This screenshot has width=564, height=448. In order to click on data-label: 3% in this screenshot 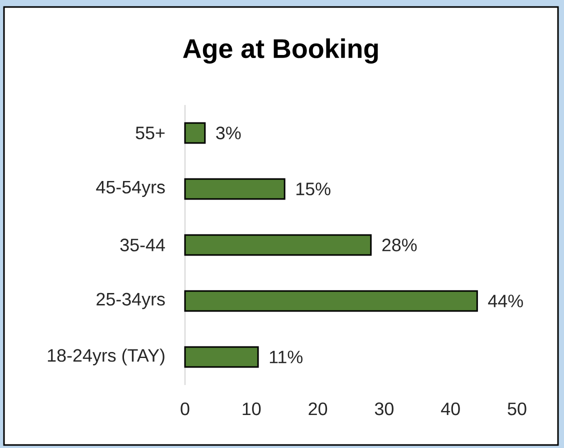, I will do `click(228, 133)`.